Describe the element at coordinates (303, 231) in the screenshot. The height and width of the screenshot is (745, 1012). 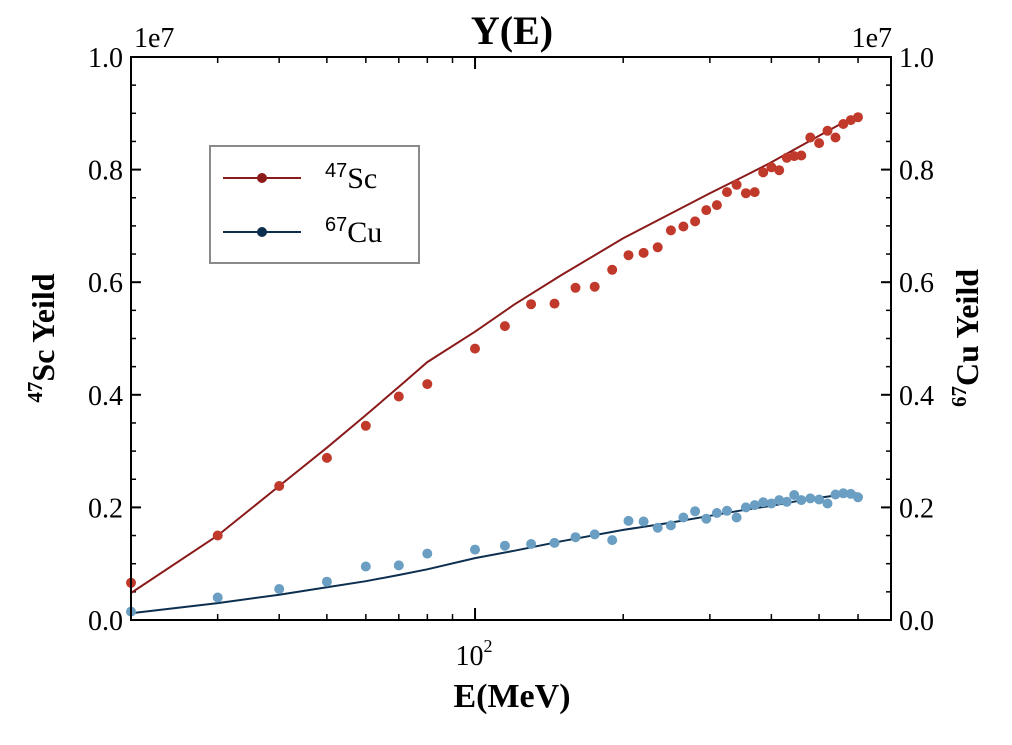
I see `legend-item-cu: 67Cu` at that location.